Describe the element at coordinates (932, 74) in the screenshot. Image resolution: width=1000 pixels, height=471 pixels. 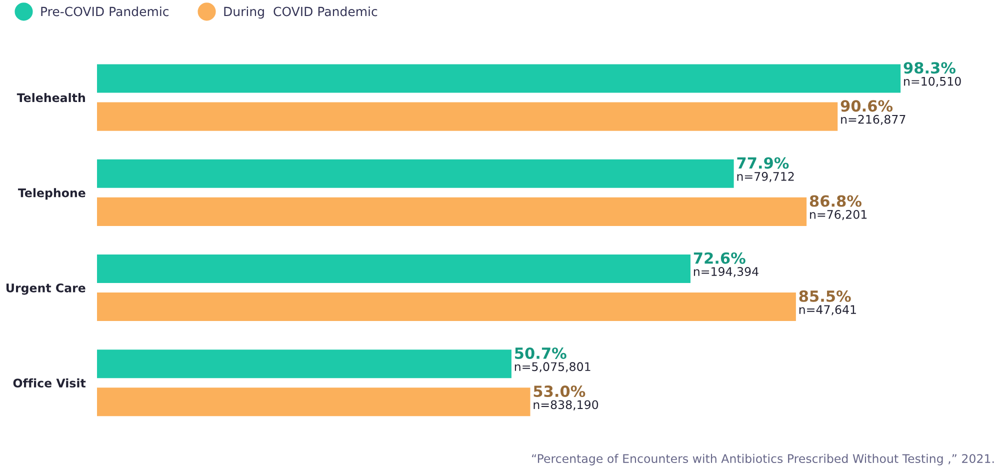
I see `data-label: 98.3% n=10,510` at that location.